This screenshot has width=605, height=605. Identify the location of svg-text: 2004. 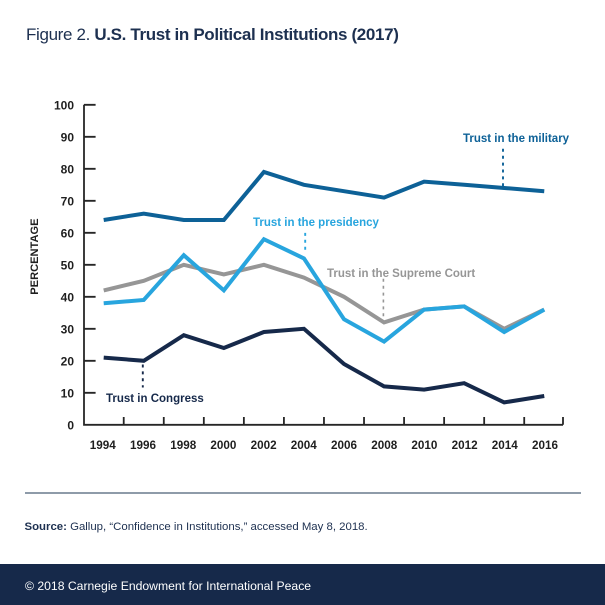
(304, 445).